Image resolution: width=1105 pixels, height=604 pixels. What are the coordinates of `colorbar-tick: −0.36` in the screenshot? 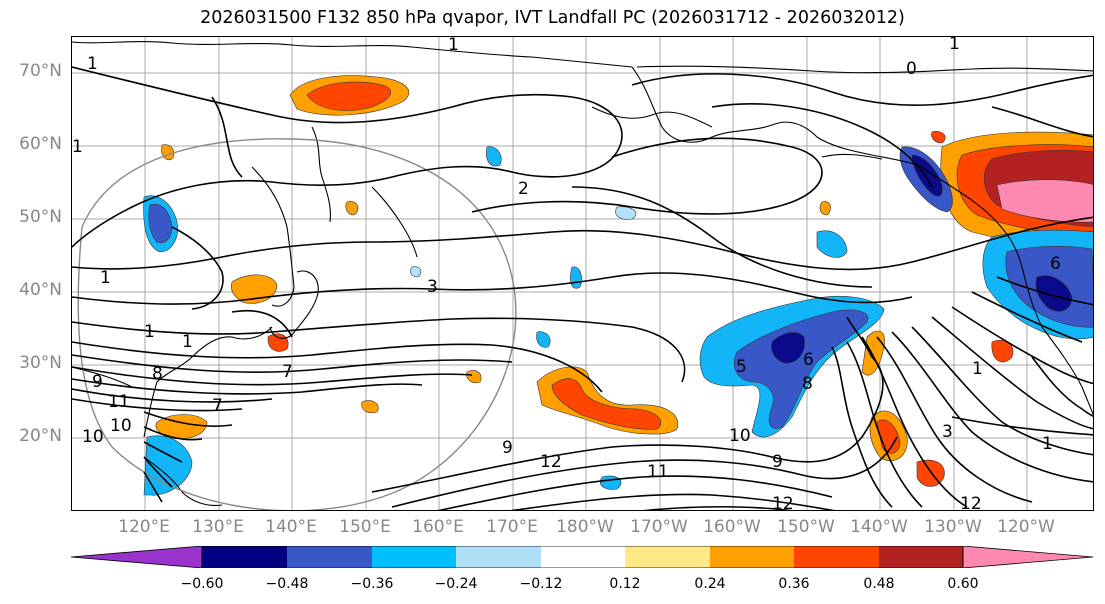 It's located at (372, 584).